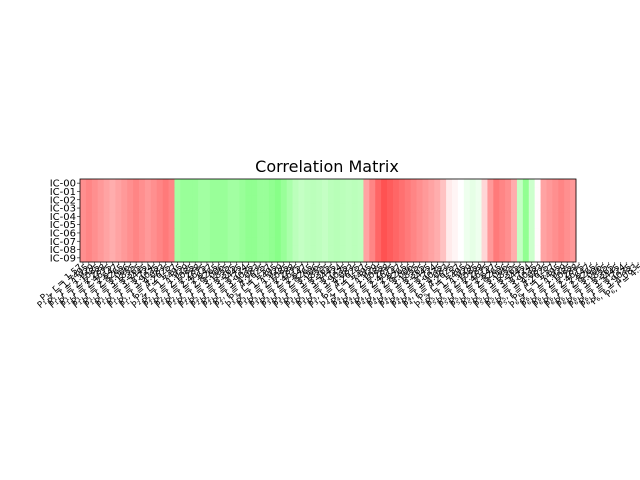  I want to click on y-tick-label: IC-09, so click(63, 258).